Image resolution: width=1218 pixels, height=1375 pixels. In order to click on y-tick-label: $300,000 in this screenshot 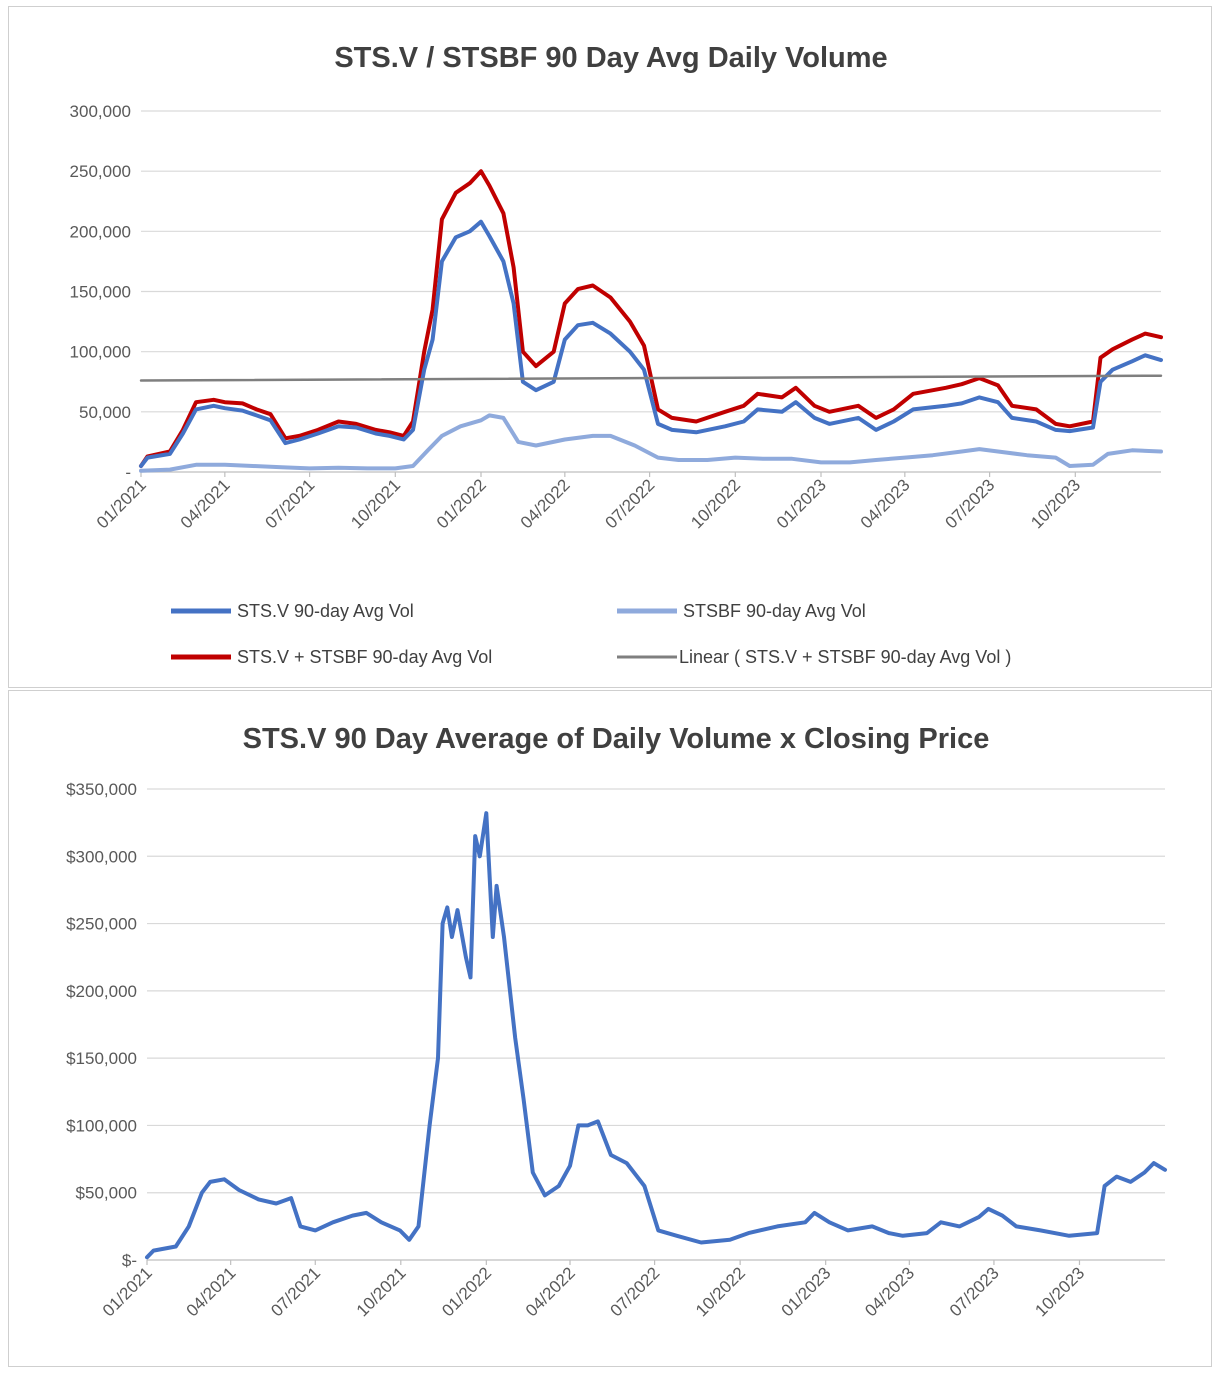, I will do `click(101, 856)`.